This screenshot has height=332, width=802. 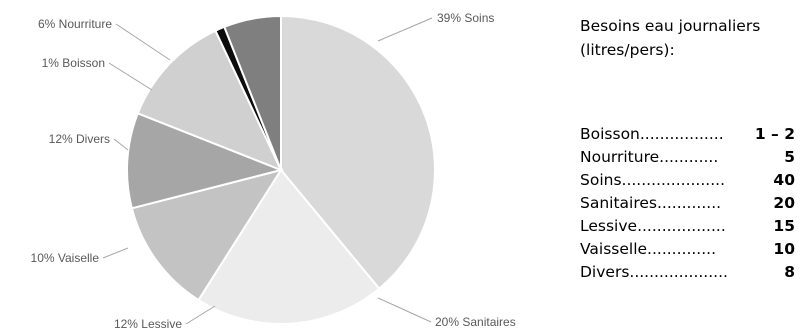 What do you see at coordinates (784, 226) in the screenshot?
I see `water-needs-item-value: 15` at bounding box center [784, 226].